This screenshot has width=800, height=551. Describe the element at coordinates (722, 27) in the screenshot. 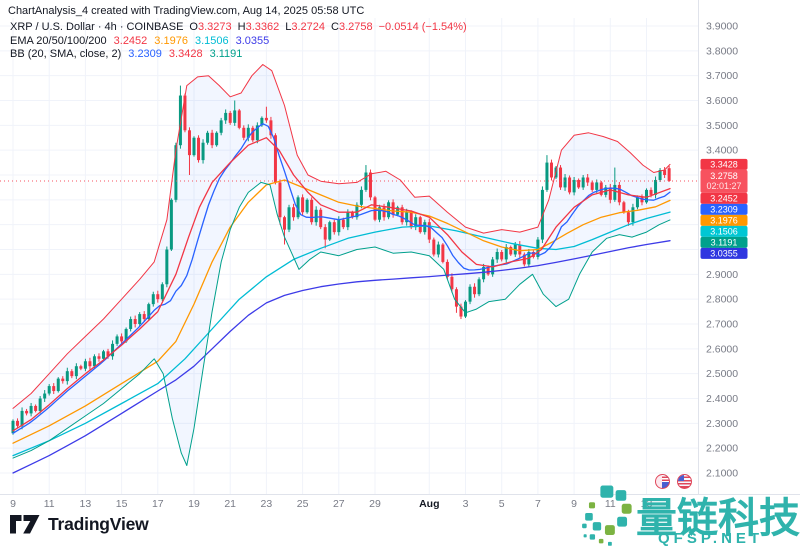

I see `price-tick-label: 3.9000` at that location.